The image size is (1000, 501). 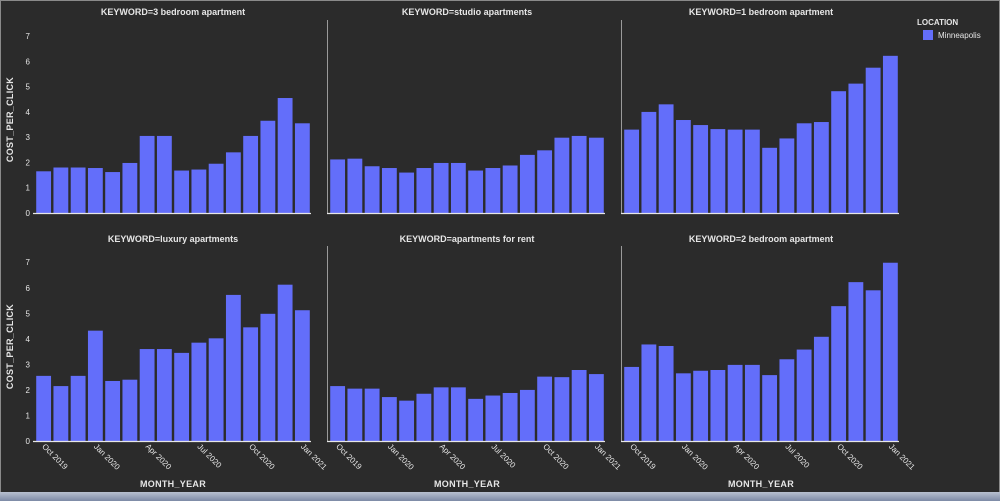 What do you see at coordinates (928, 35) in the screenshot?
I see `legend-swatch` at bounding box center [928, 35].